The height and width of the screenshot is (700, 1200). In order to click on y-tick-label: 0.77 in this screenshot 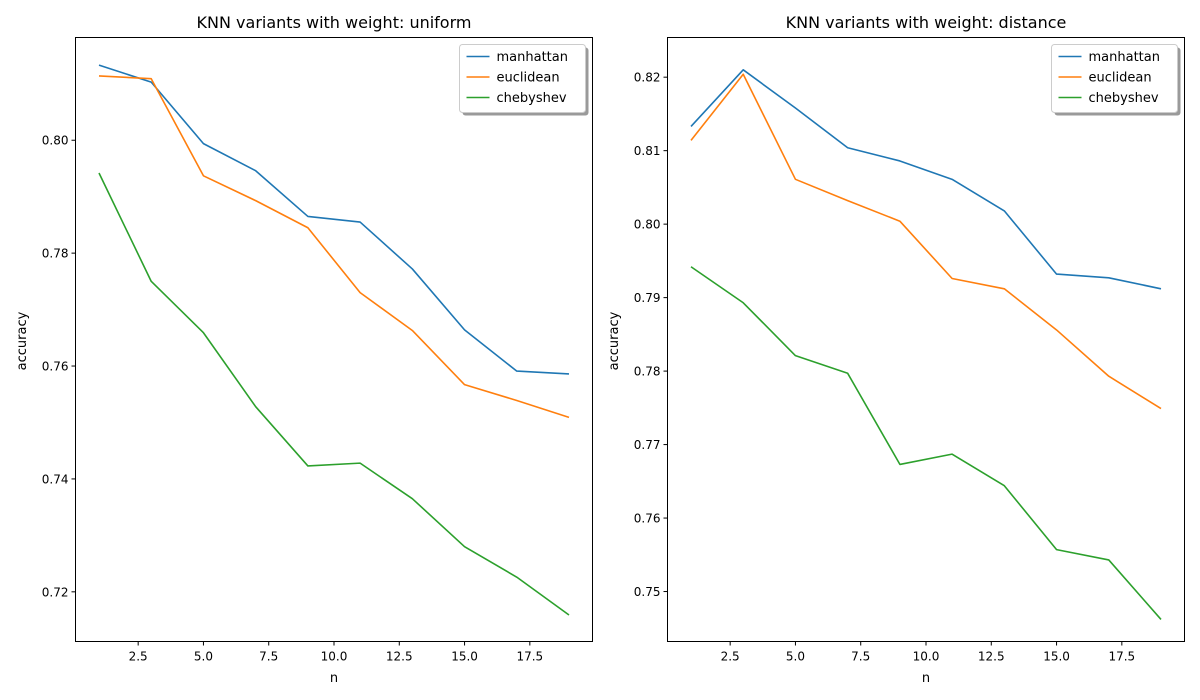, I will do `click(647, 445)`.